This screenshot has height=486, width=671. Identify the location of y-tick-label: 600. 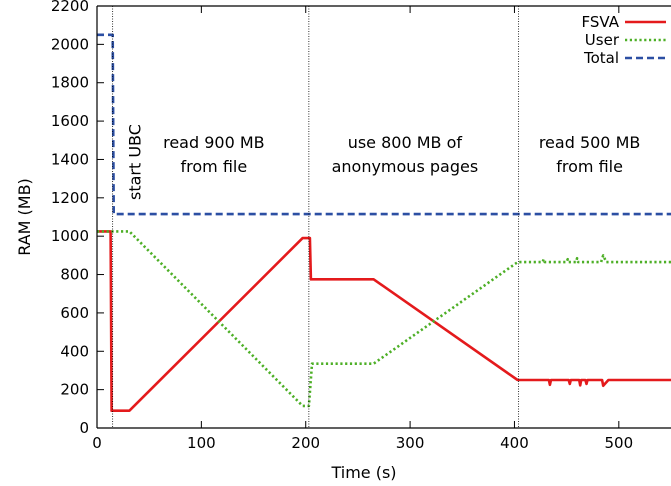
(74, 313).